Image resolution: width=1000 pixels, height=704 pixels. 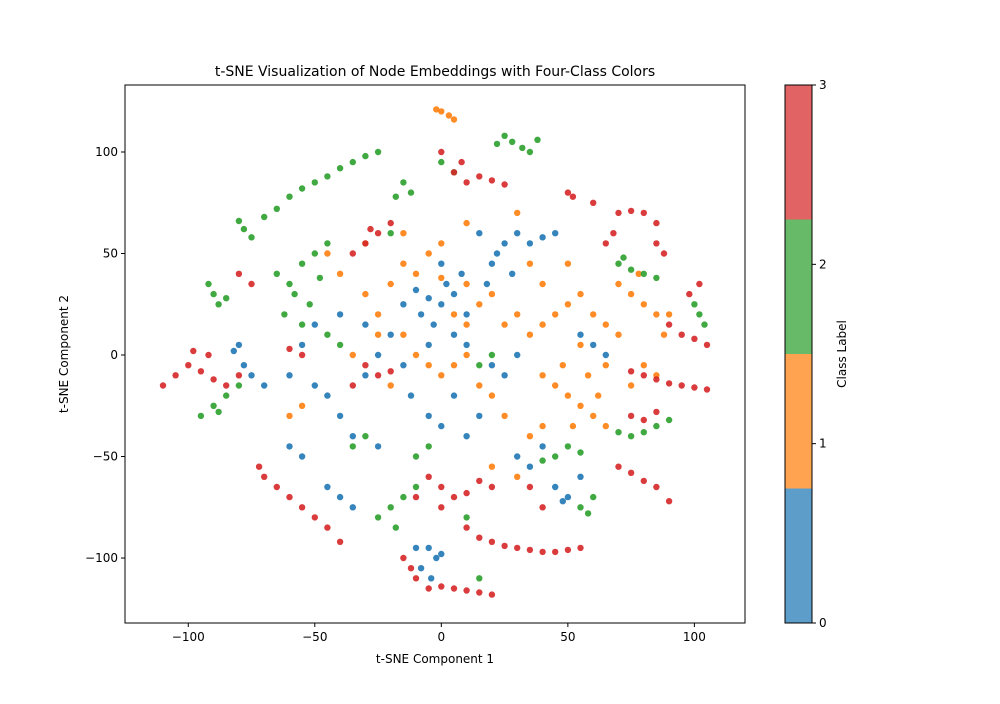 What do you see at coordinates (110, 254) in the screenshot?
I see `y-tick-label: 50` at bounding box center [110, 254].